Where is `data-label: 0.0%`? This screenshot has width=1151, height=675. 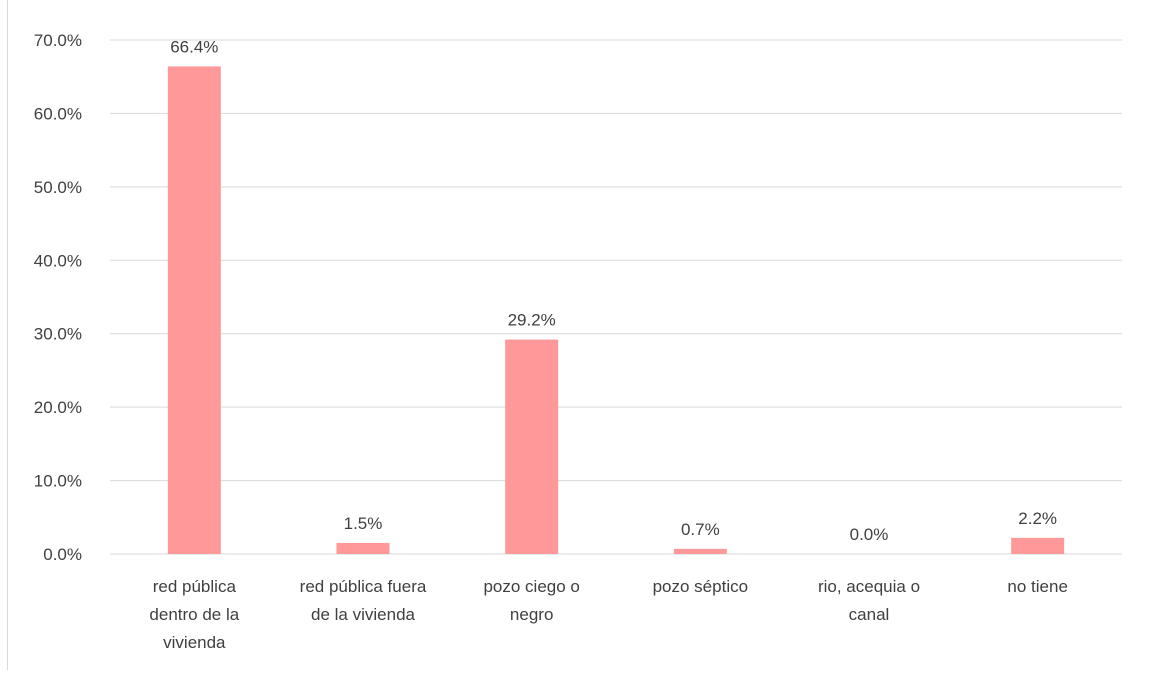 data-label: 0.0% is located at coordinates (869, 534).